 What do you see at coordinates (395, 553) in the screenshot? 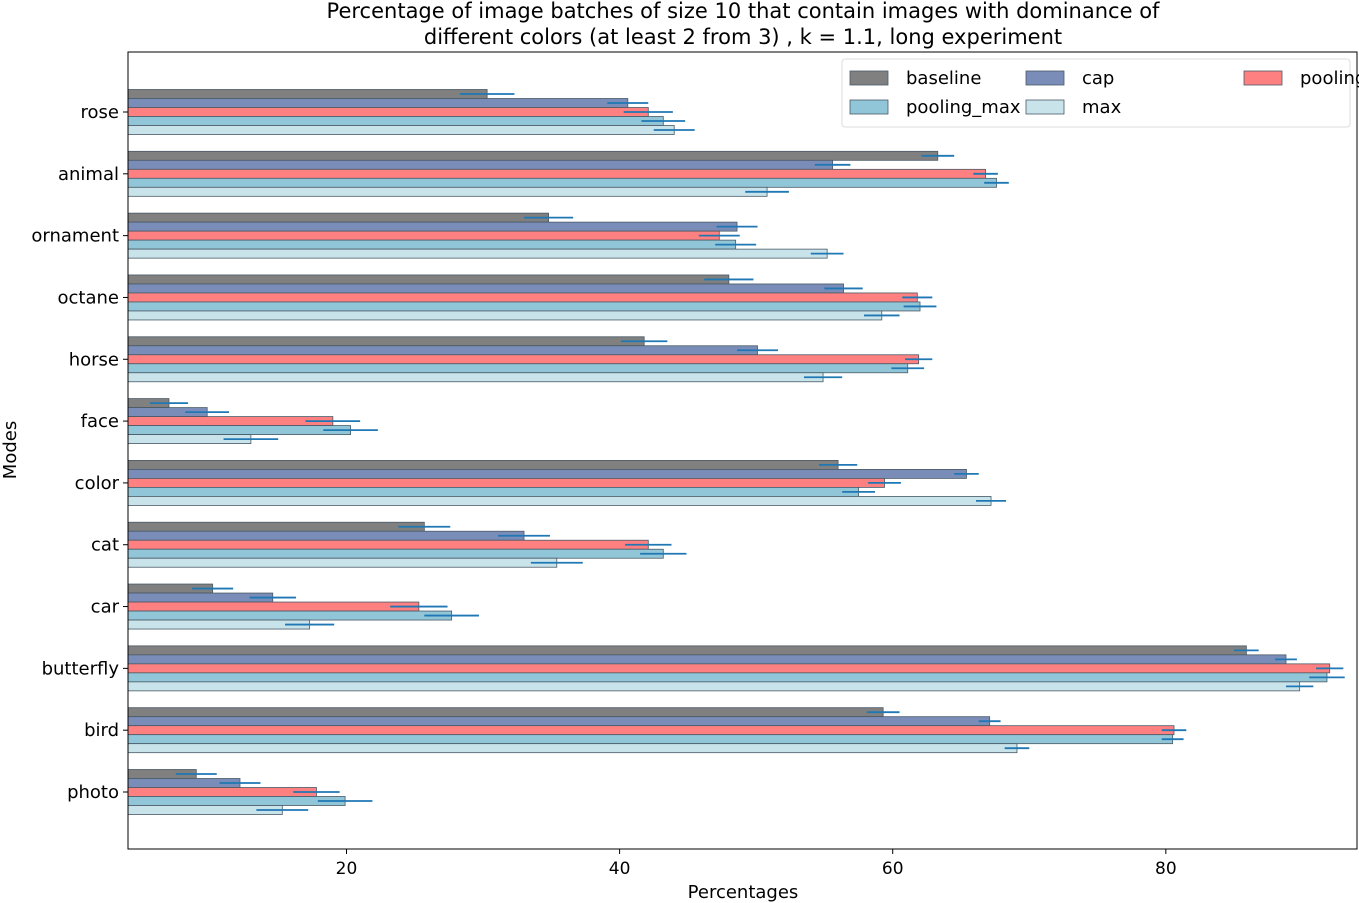
I see `bar-cat-pooling_max` at bounding box center [395, 553].